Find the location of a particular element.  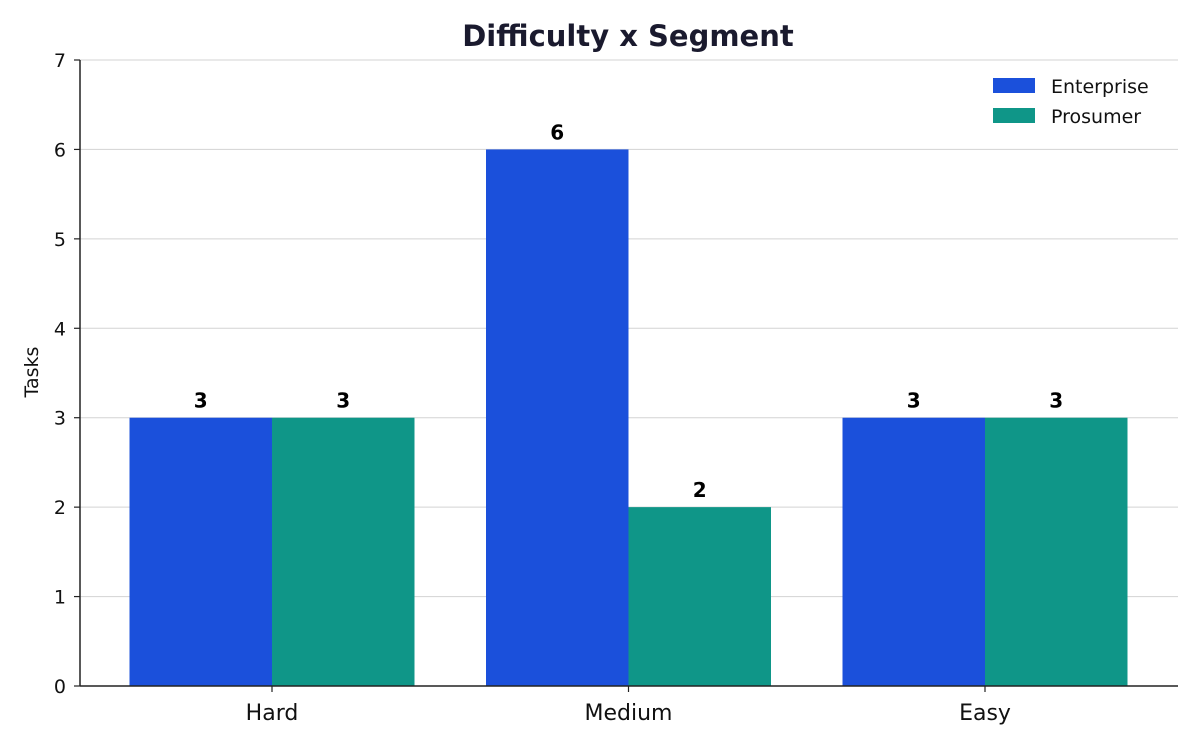

x-tick-label: Easy is located at coordinates (985, 713).